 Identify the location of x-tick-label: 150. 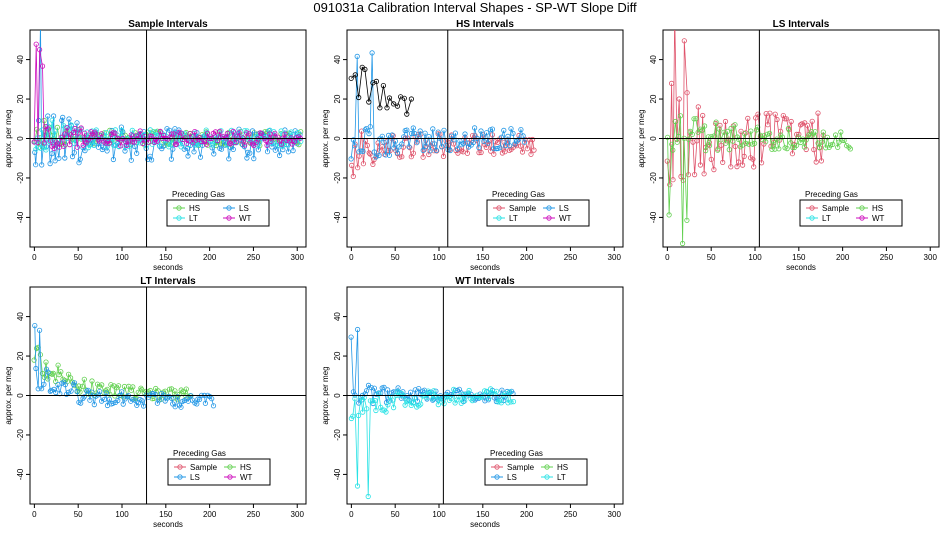
(483, 514).